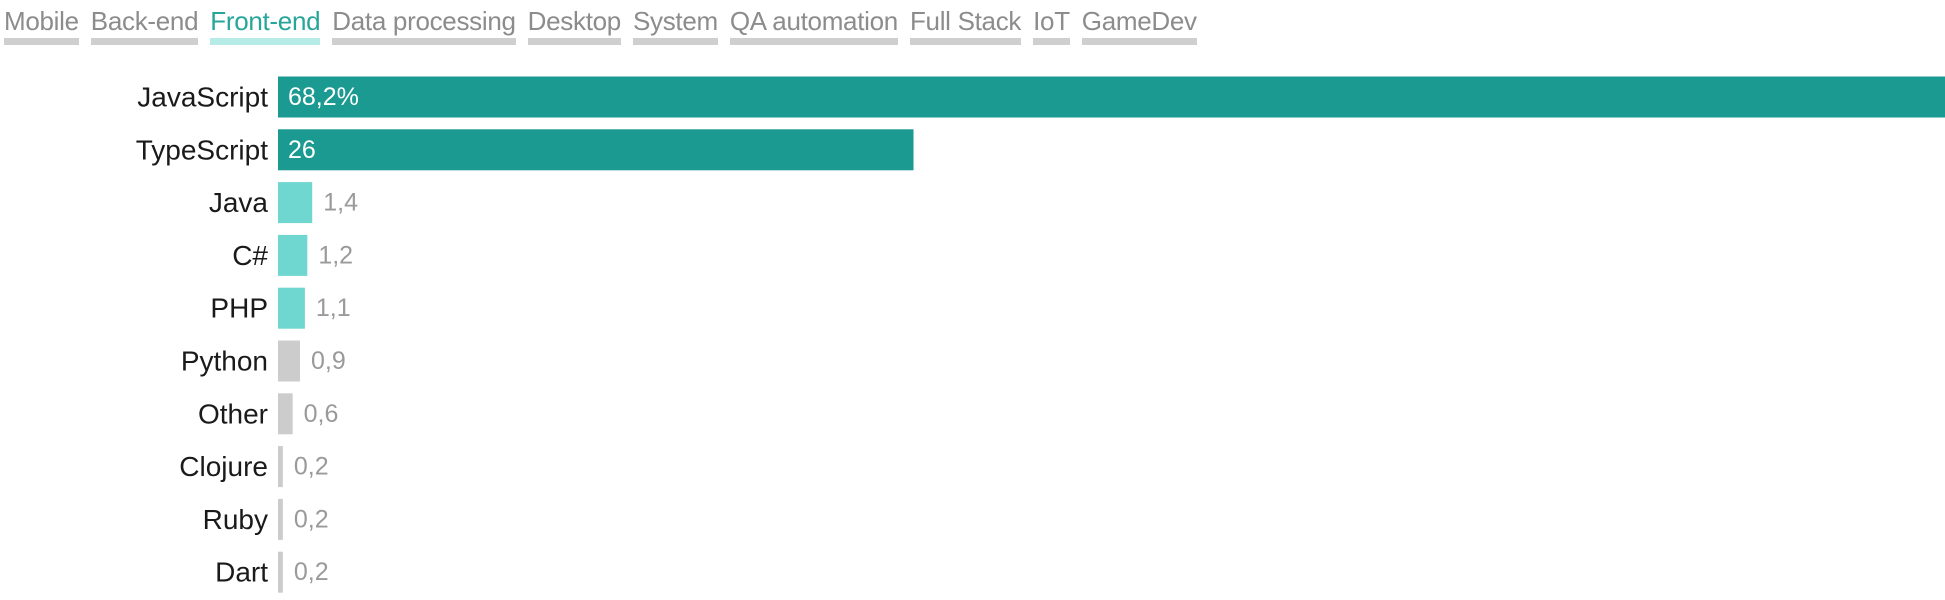 The image size is (1945, 600). What do you see at coordinates (250, 255) in the screenshot?
I see `category-label-csharp: C#` at bounding box center [250, 255].